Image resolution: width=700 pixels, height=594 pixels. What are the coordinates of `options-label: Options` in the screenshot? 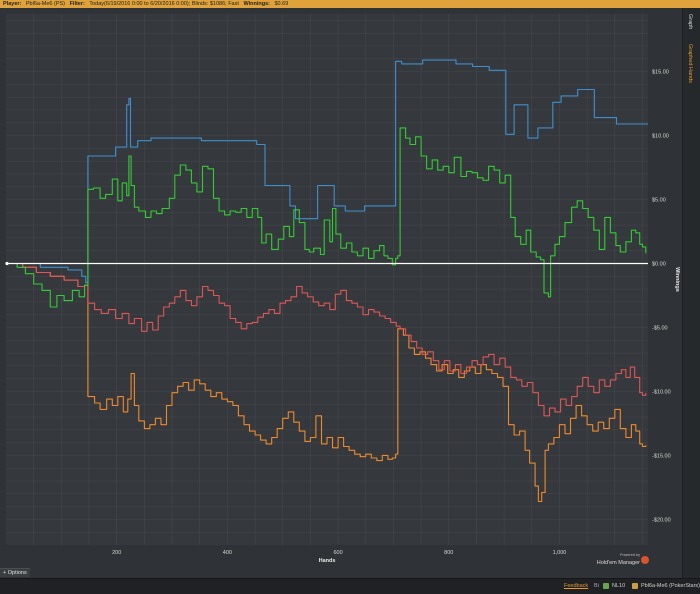 It's located at (17, 573).